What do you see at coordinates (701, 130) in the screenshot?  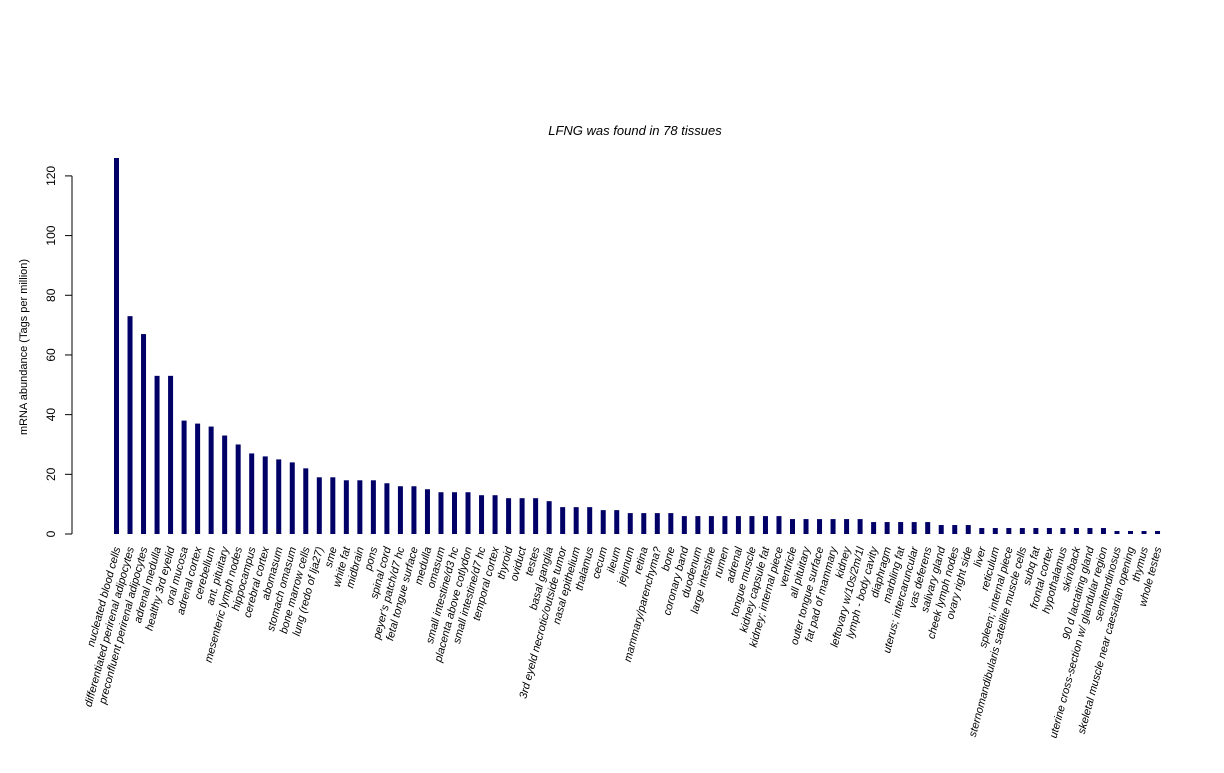 I see `title-suffix: tissues` at bounding box center [701, 130].